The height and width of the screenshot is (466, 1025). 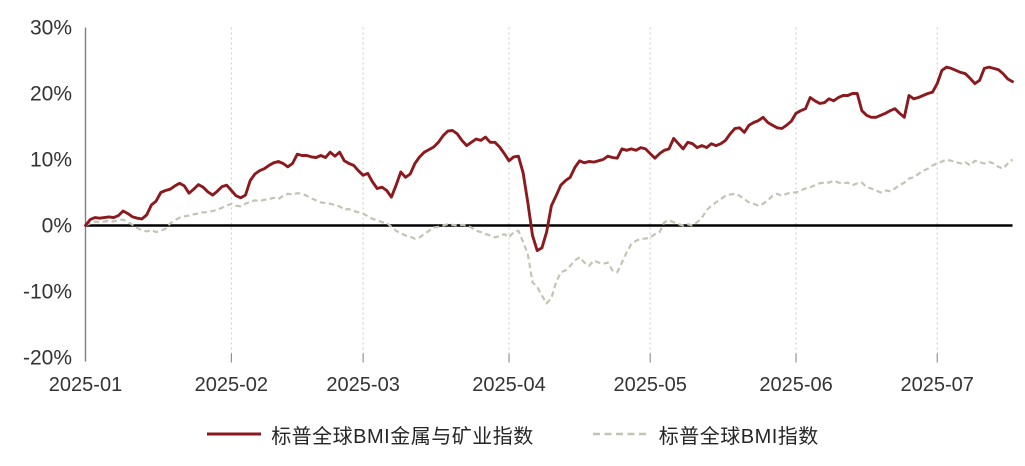 I want to click on y-tick-label: 30%, so click(x=51, y=28).